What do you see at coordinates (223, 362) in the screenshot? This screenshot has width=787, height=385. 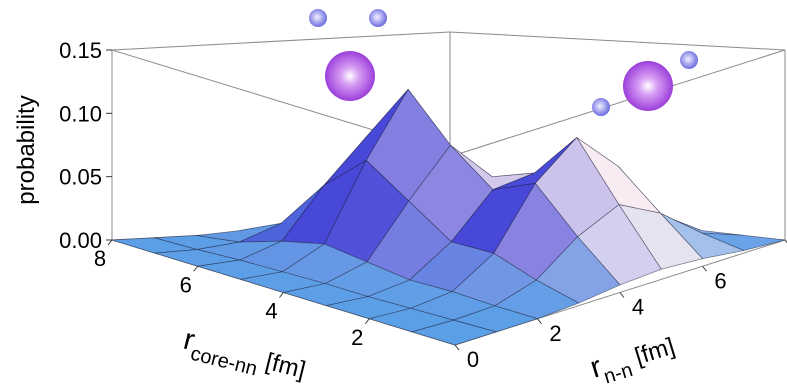 I see `x-axis-subscript: core-nn` at bounding box center [223, 362].